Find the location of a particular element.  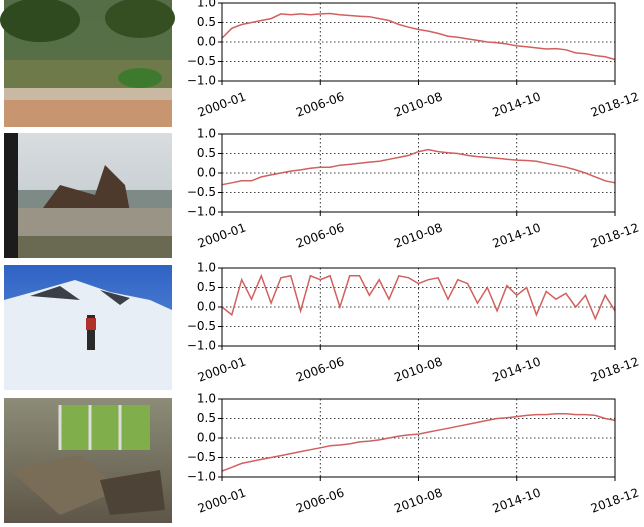

photo-palms is located at coordinates (87, 63).